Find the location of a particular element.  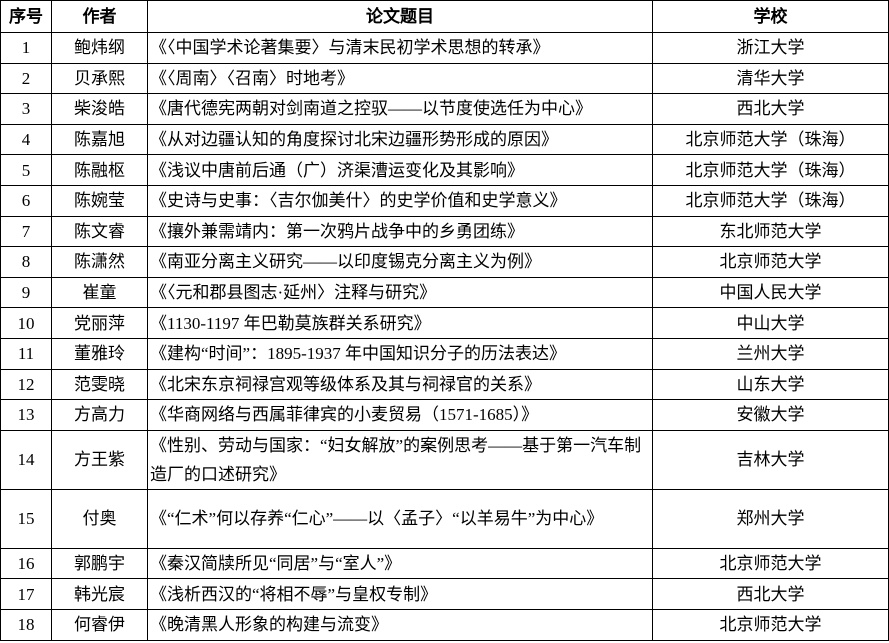

author-cell: 何睿伊 is located at coordinates (99, 624).